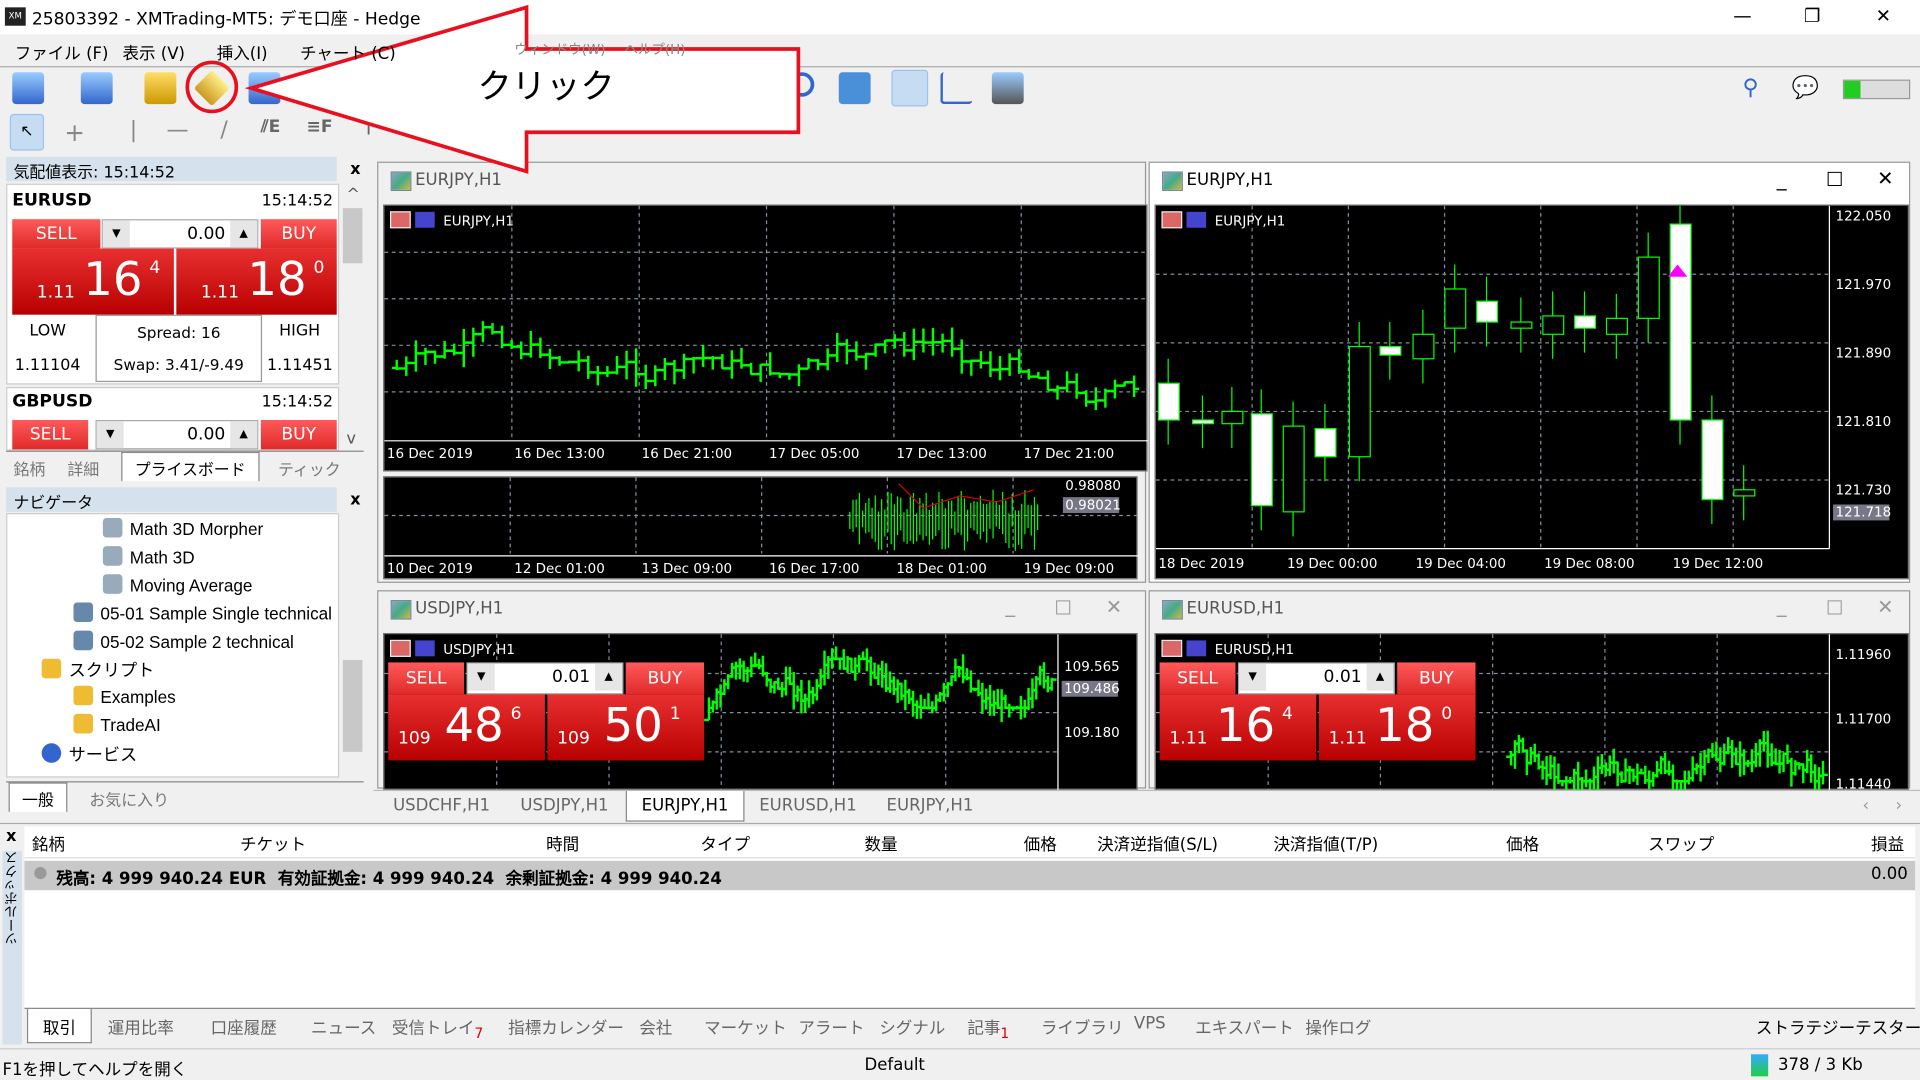  What do you see at coordinates (831, 1028) in the screenshot?
I see `tab-alerts: アラート` at bounding box center [831, 1028].